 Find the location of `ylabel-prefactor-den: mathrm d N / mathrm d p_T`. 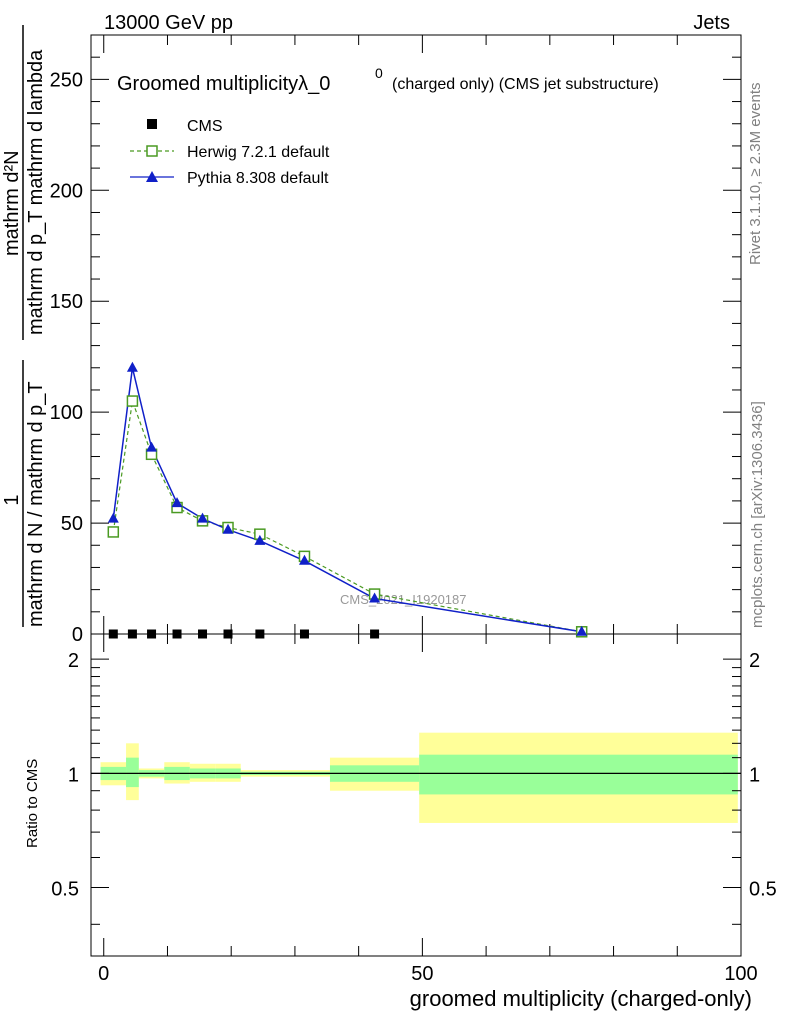

ylabel-prefactor-den: mathrm d N / mathrm d p_T is located at coordinates (36, 504).